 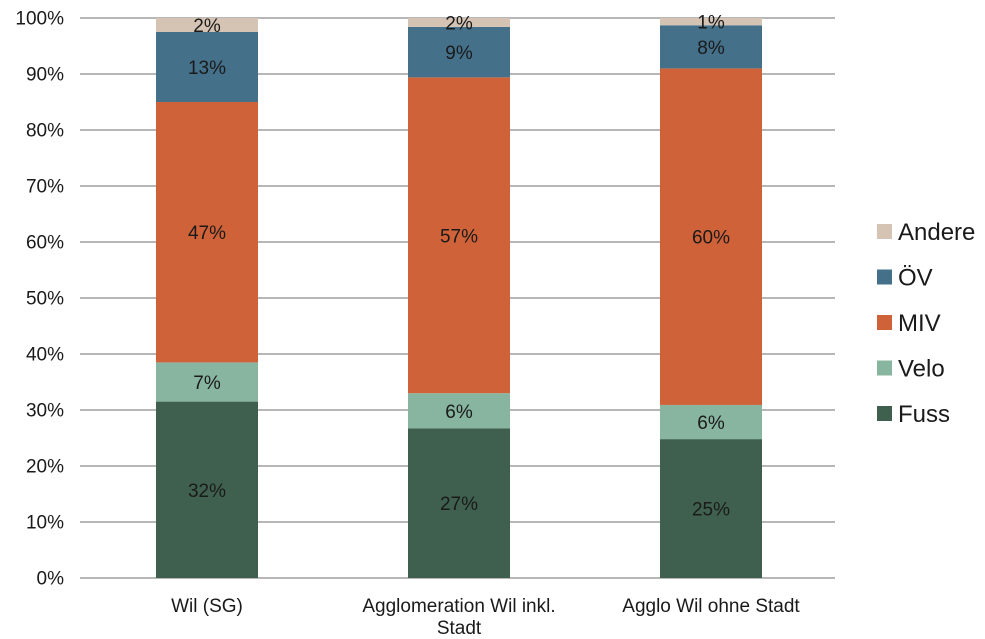 I want to click on data-label: 60%, so click(x=711, y=238).